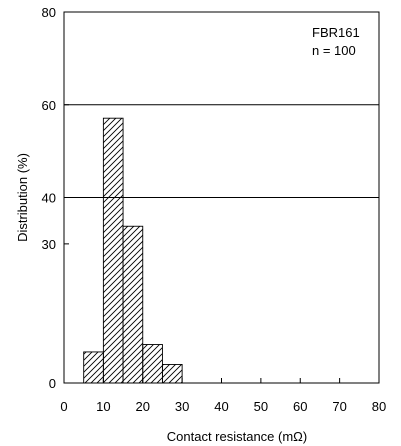  What do you see at coordinates (334, 50) in the screenshot?
I see `annotation-sample-size: n = 100` at bounding box center [334, 50].